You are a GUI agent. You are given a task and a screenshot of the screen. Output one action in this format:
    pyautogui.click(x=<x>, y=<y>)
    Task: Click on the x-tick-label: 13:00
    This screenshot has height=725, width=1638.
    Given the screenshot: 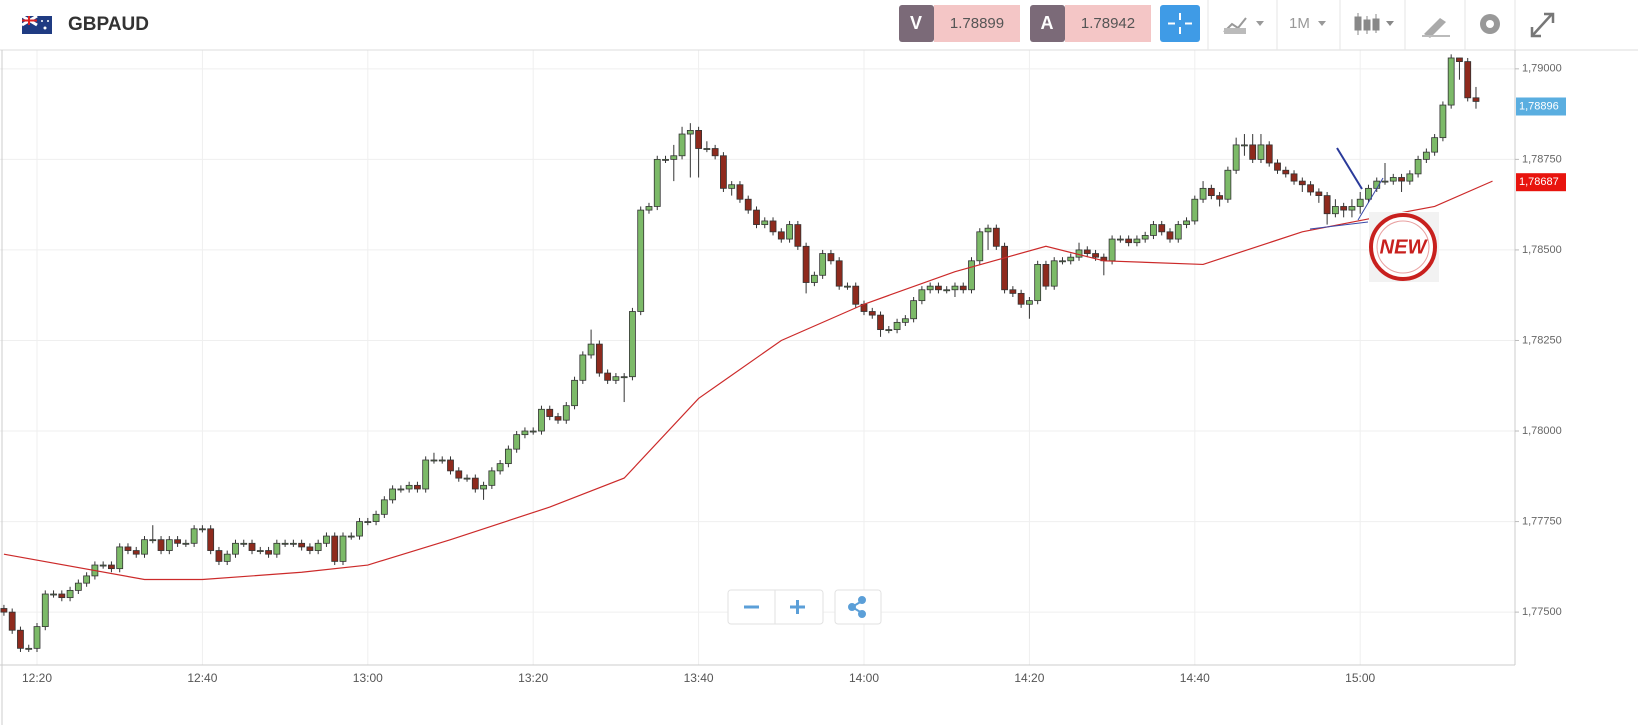 What is the action you would take?
    pyautogui.click(x=368, y=678)
    